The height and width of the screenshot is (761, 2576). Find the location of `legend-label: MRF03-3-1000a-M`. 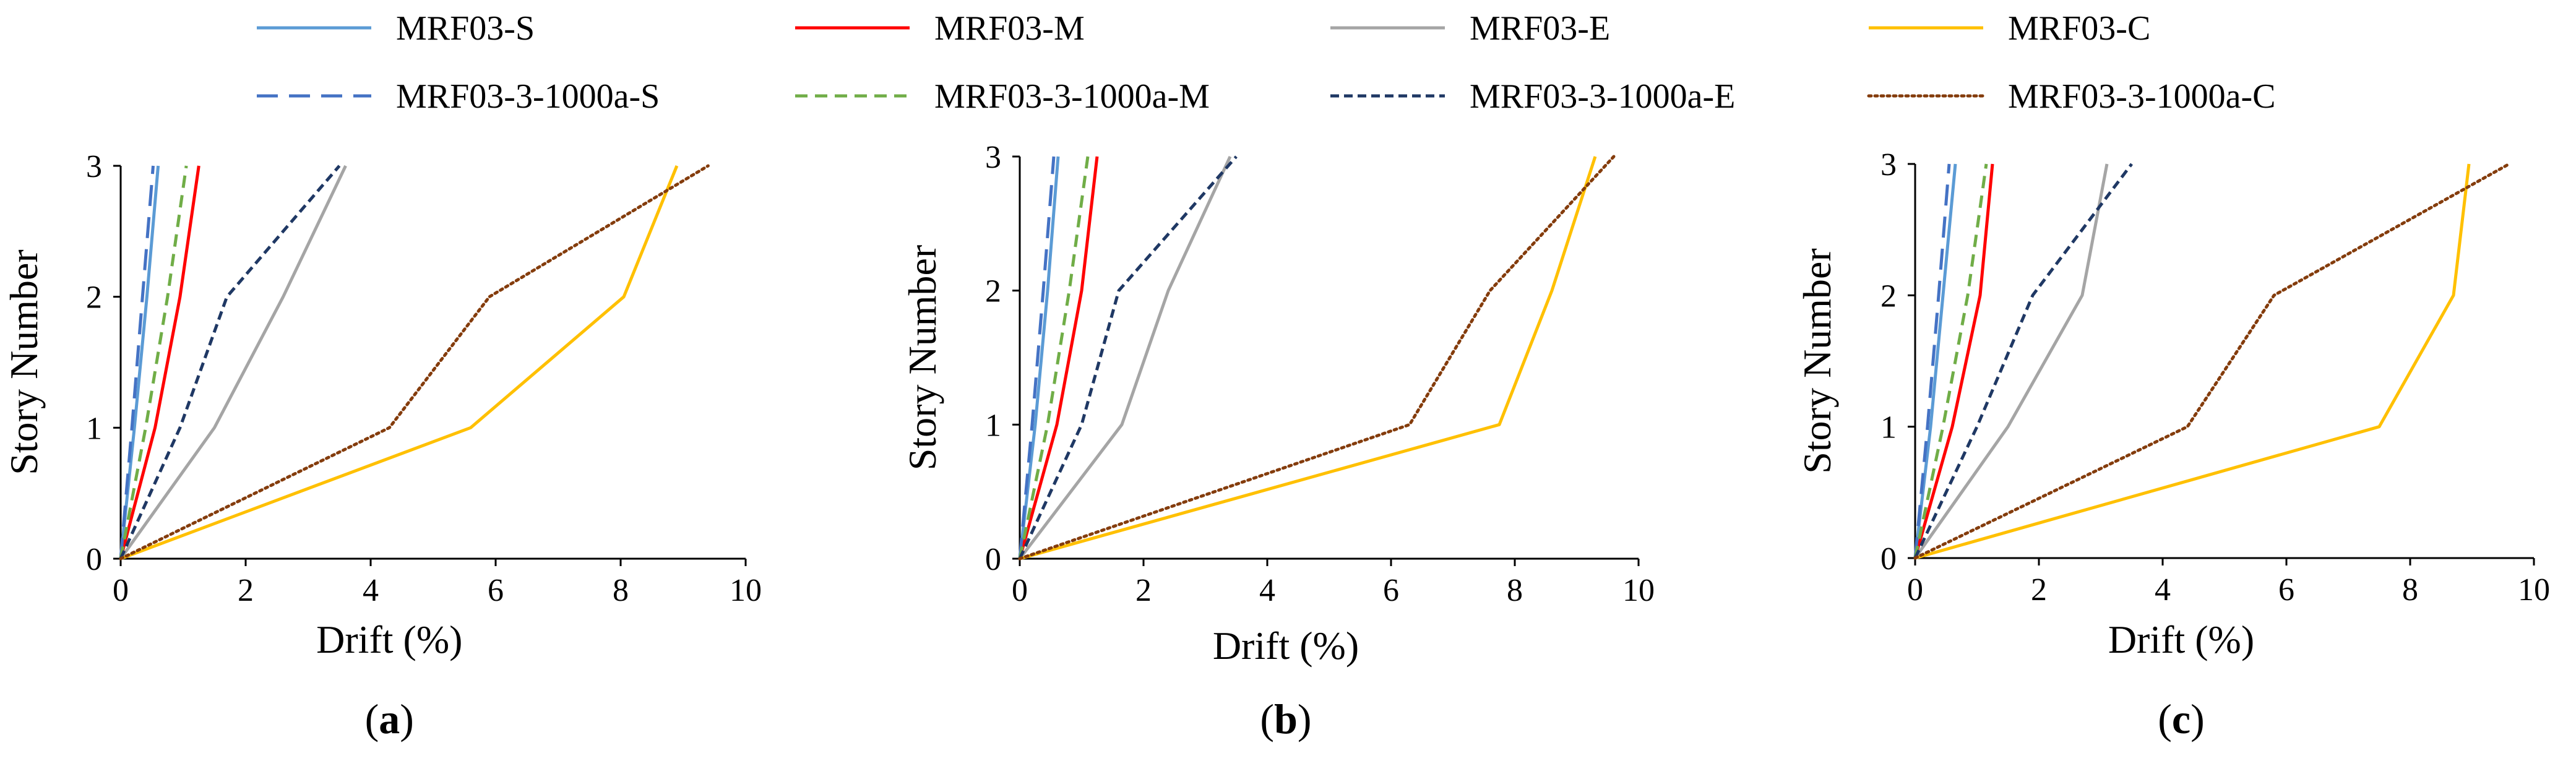

legend-label: MRF03-3-1000a-M is located at coordinates (1072, 96).